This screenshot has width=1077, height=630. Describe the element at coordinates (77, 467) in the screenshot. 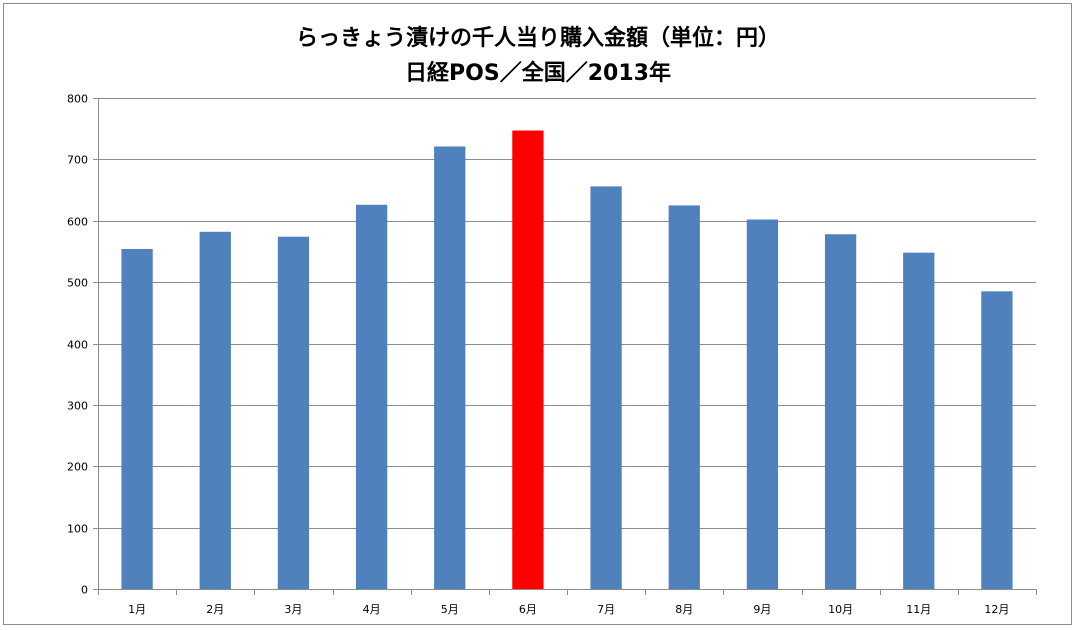

I see `y-tick-label: 200` at that location.